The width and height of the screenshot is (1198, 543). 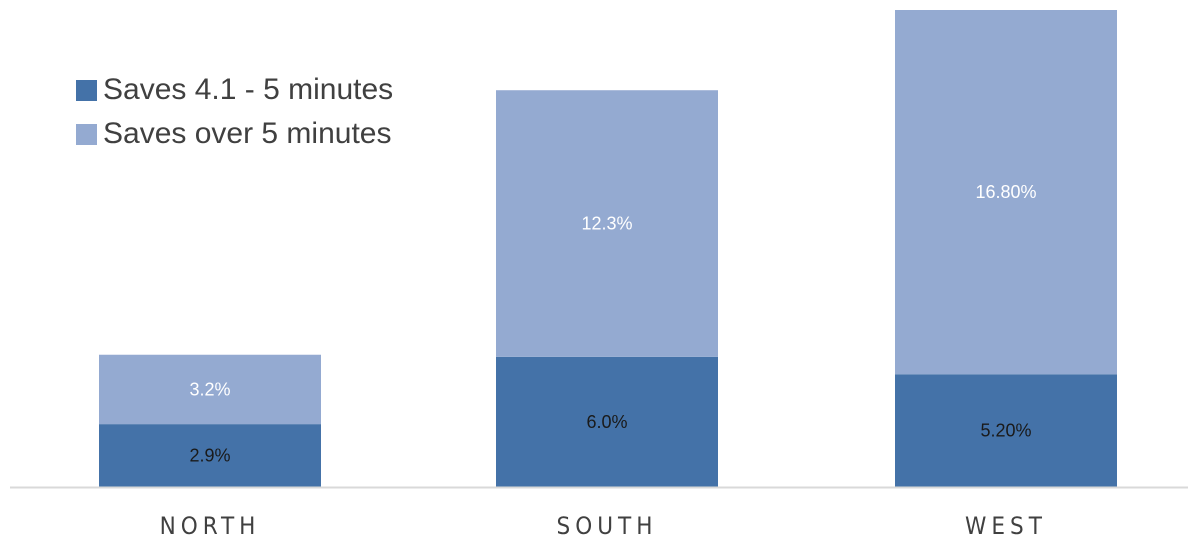 What do you see at coordinates (210, 526) in the screenshot?
I see `category-label-north: NORTH` at bounding box center [210, 526].